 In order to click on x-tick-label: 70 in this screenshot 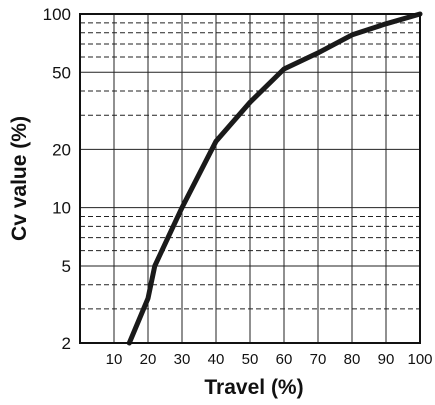, I will do `click(318, 359)`.